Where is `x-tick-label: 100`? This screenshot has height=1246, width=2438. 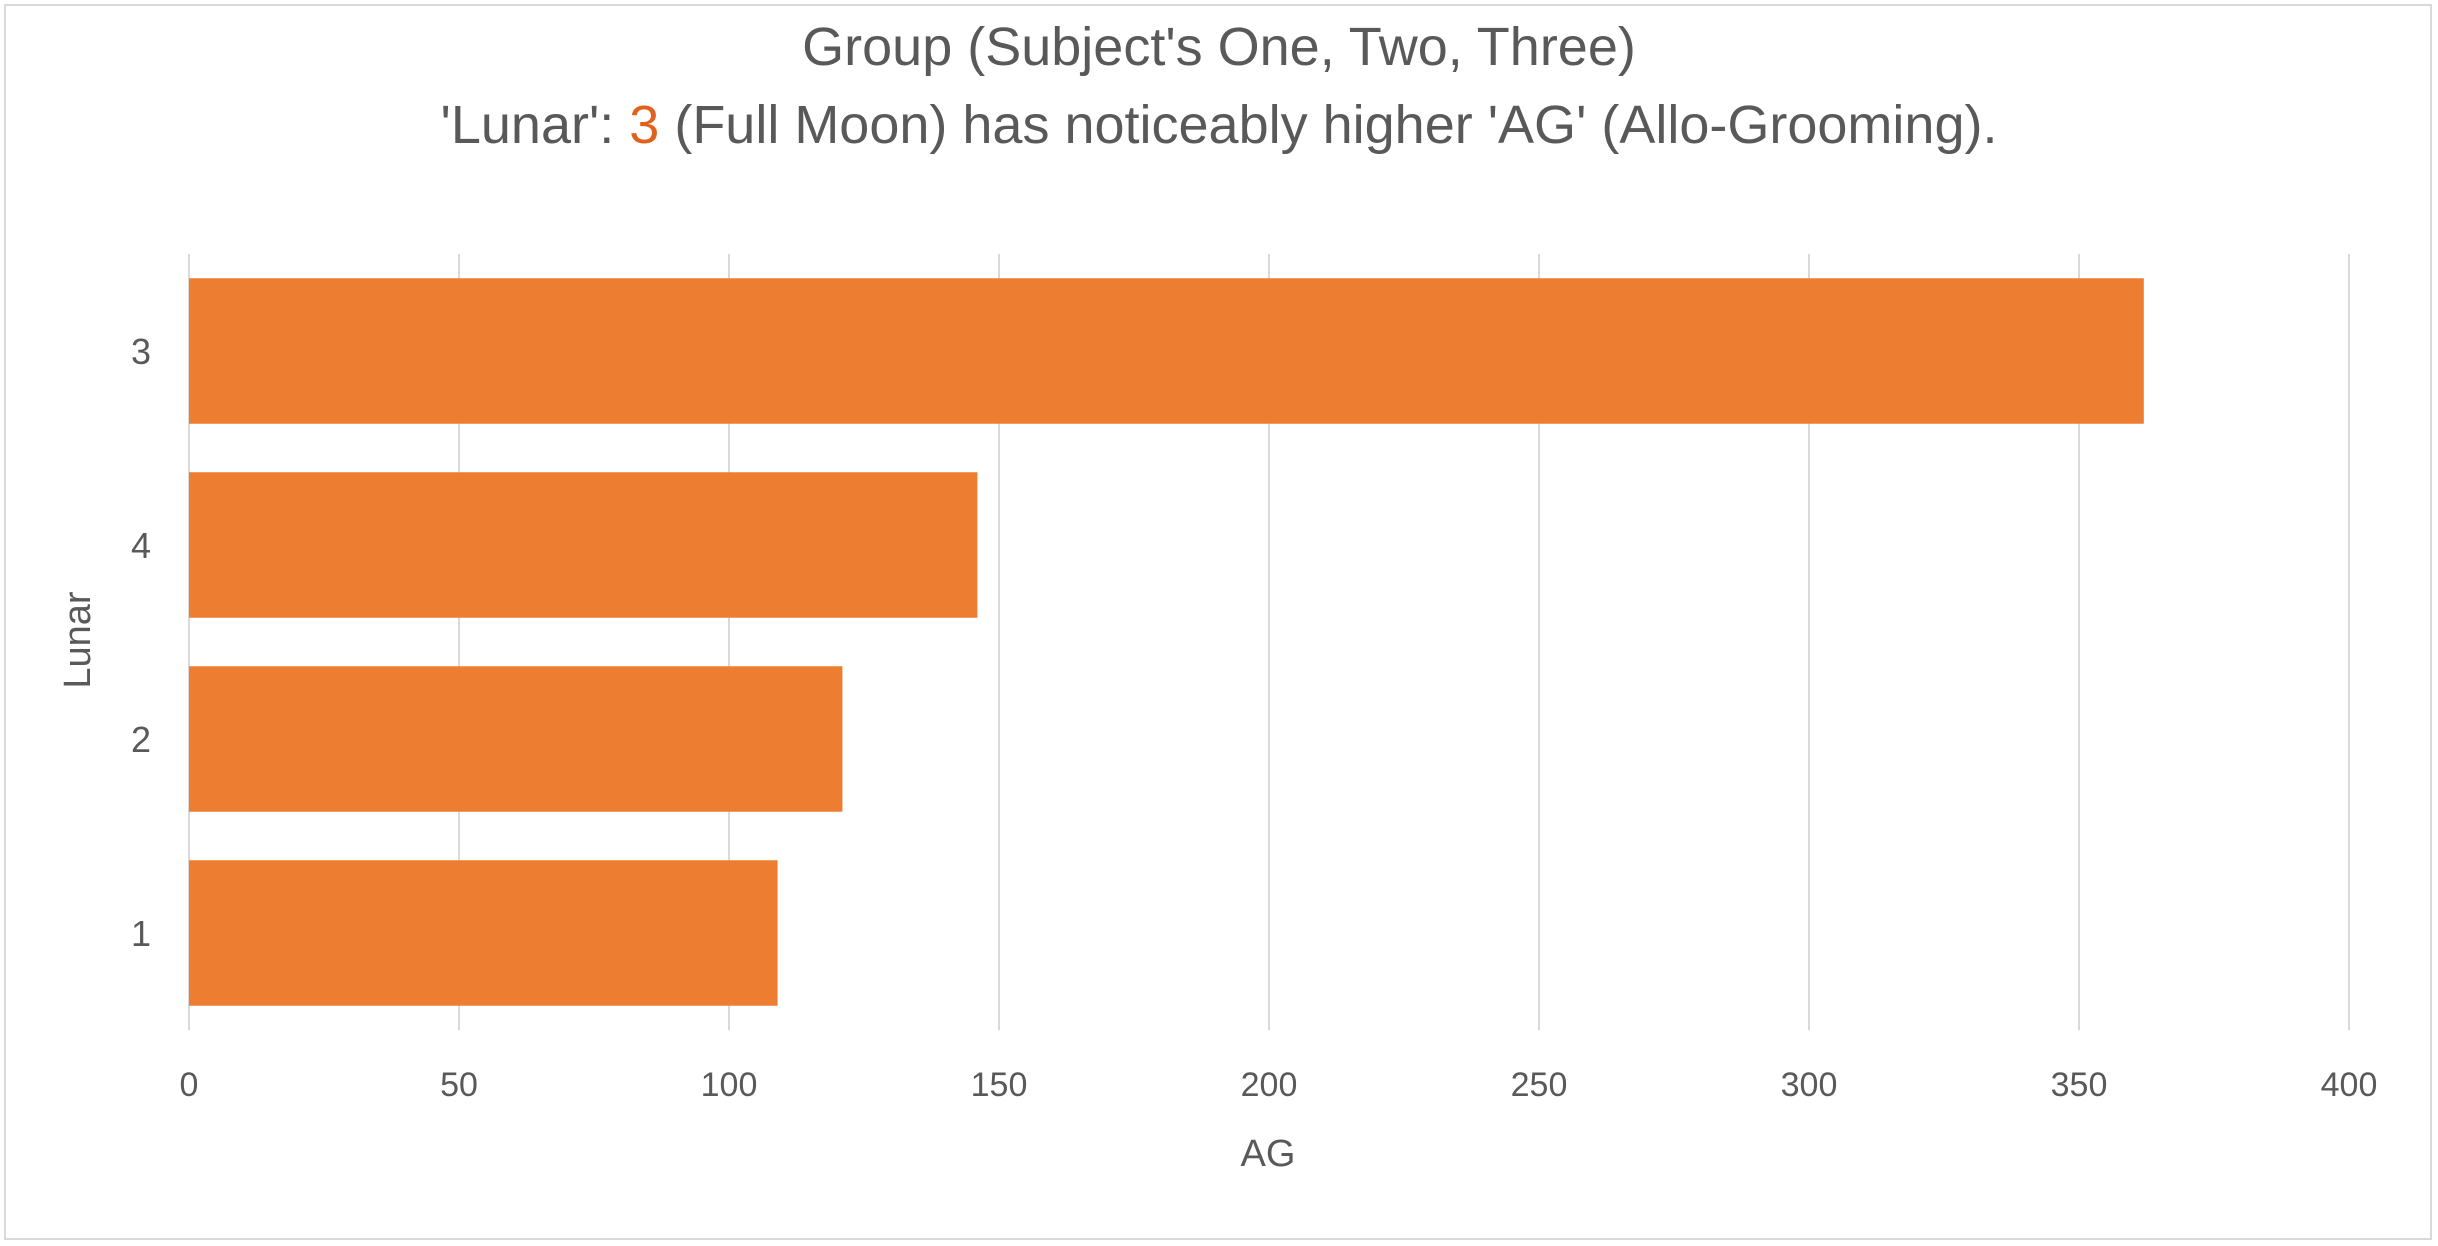 x-tick-label: 100 is located at coordinates (729, 1085).